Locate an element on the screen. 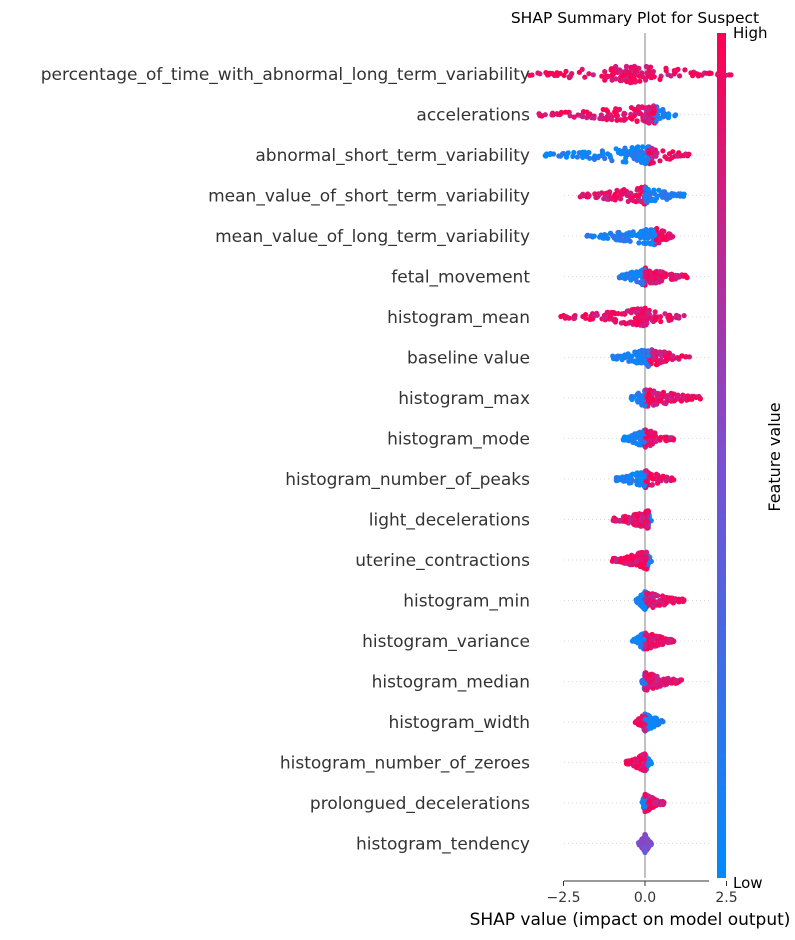 The width and height of the screenshot is (795, 940). feature-label: mean_value_of_long_term_variability is located at coordinates (372, 237).